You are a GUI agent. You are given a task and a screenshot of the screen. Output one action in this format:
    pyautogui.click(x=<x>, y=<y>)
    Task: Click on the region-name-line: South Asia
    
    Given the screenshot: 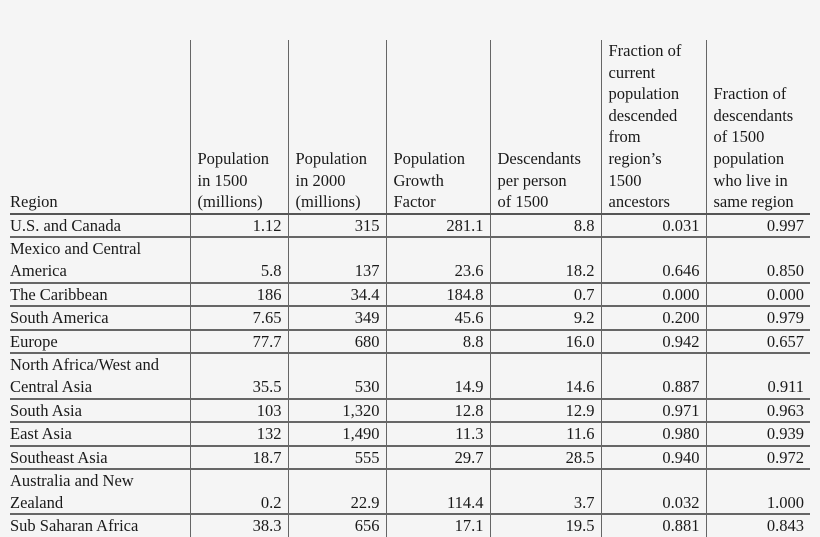 What is the action you would take?
    pyautogui.click(x=46, y=410)
    